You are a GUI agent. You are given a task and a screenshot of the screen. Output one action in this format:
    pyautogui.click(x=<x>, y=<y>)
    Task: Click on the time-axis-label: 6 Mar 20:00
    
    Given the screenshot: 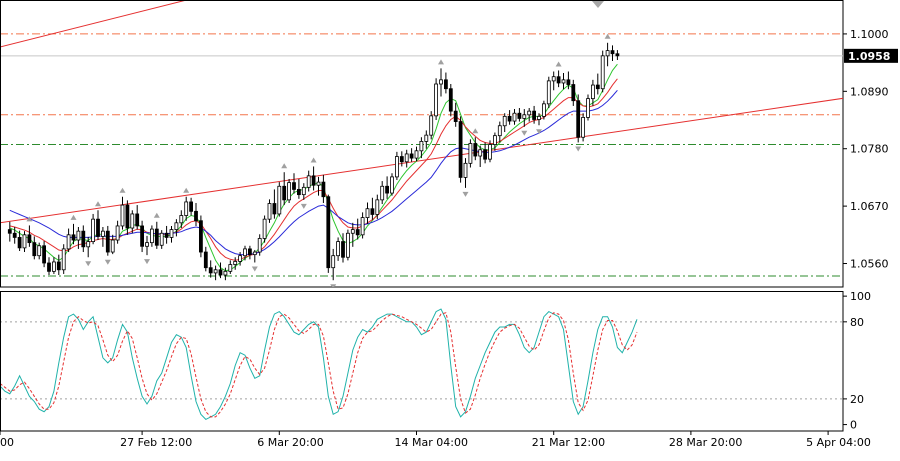 What is the action you would take?
    pyautogui.click(x=290, y=442)
    